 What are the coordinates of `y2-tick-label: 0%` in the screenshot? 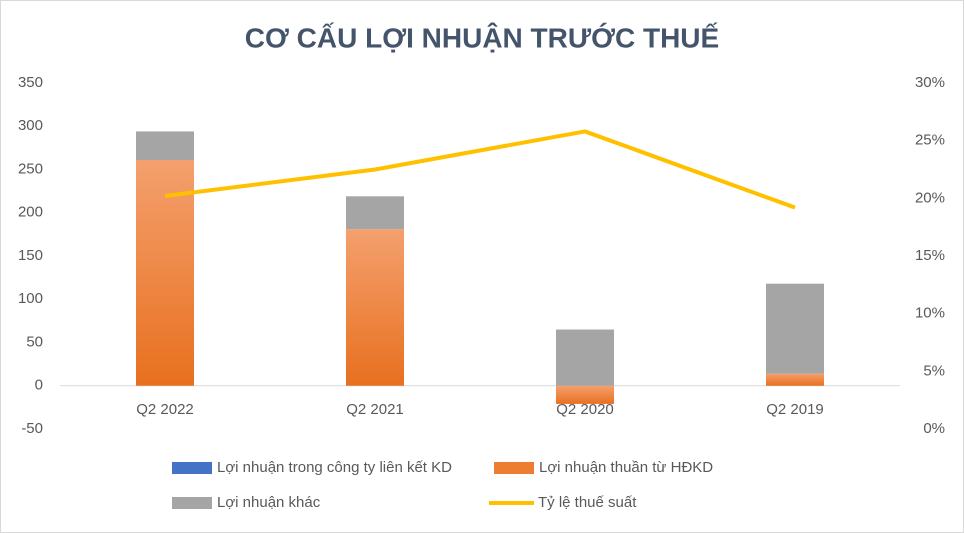 It's located at (934, 428).